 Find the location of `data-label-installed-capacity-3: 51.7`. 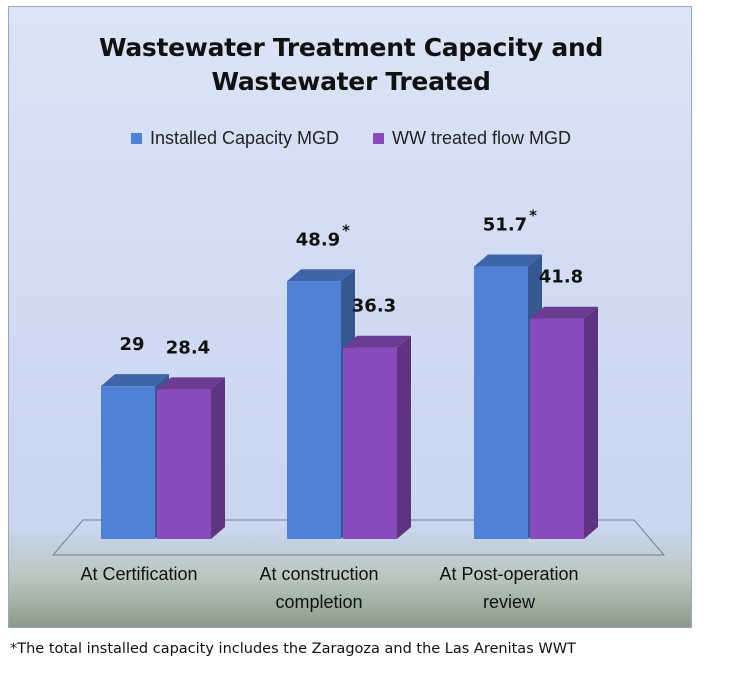

data-label-installed-capacity-3: 51.7 is located at coordinates (505, 225).